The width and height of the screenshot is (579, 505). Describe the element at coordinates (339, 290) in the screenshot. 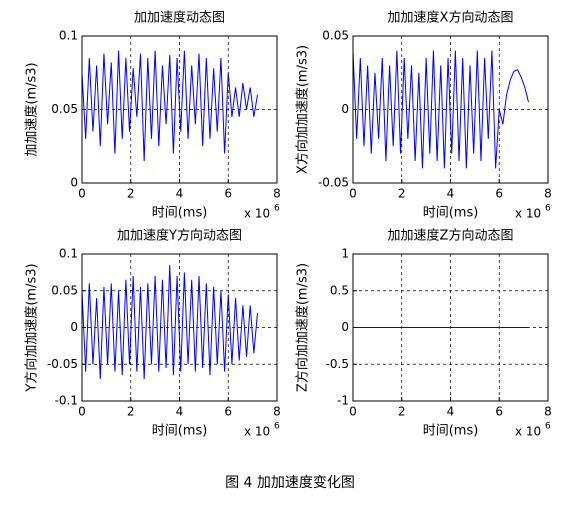

I see `y-tick-label: 0.5` at that location.